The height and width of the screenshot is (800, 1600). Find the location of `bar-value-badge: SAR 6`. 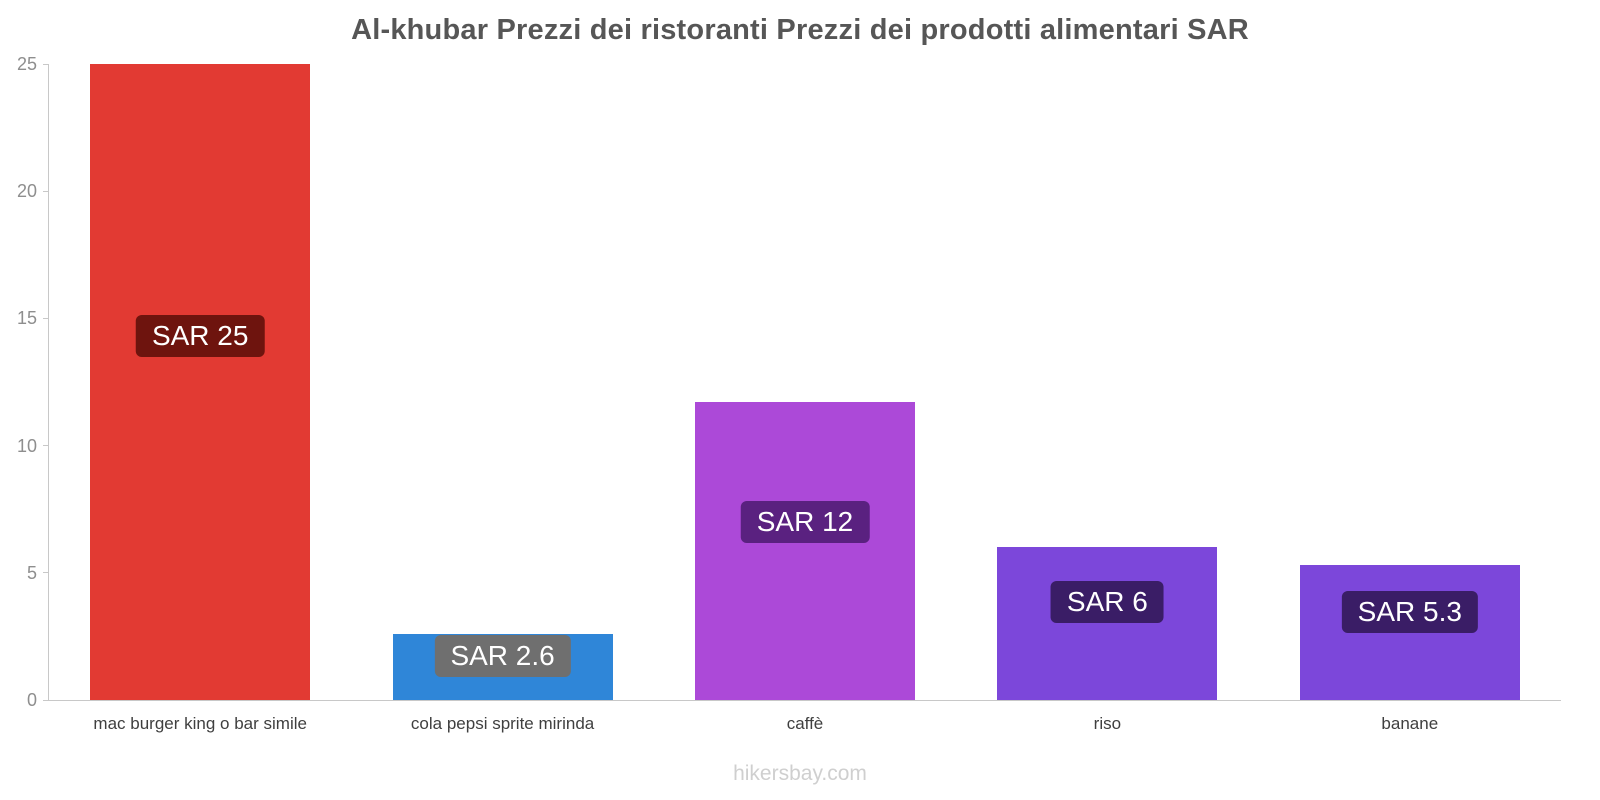

bar-value-badge: SAR 6 is located at coordinates (1107, 602).